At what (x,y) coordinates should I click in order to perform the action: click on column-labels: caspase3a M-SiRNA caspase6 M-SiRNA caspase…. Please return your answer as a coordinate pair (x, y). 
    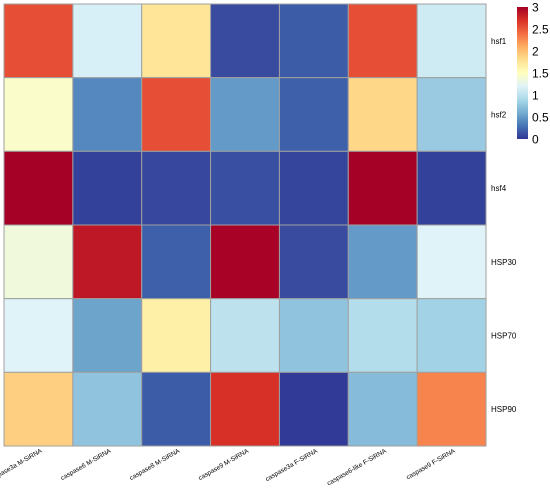
    Looking at the image, I should click on (228, 467).